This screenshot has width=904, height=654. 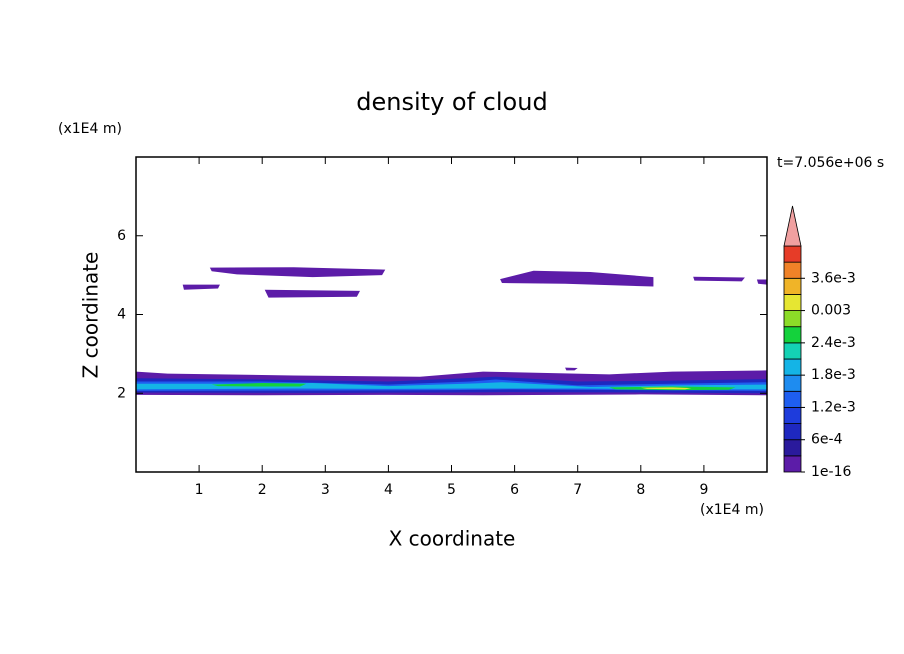 What do you see at coordinates (792, 226) in the screenshot?
I see `colorbar-extend` at bounding box center [792, 226].